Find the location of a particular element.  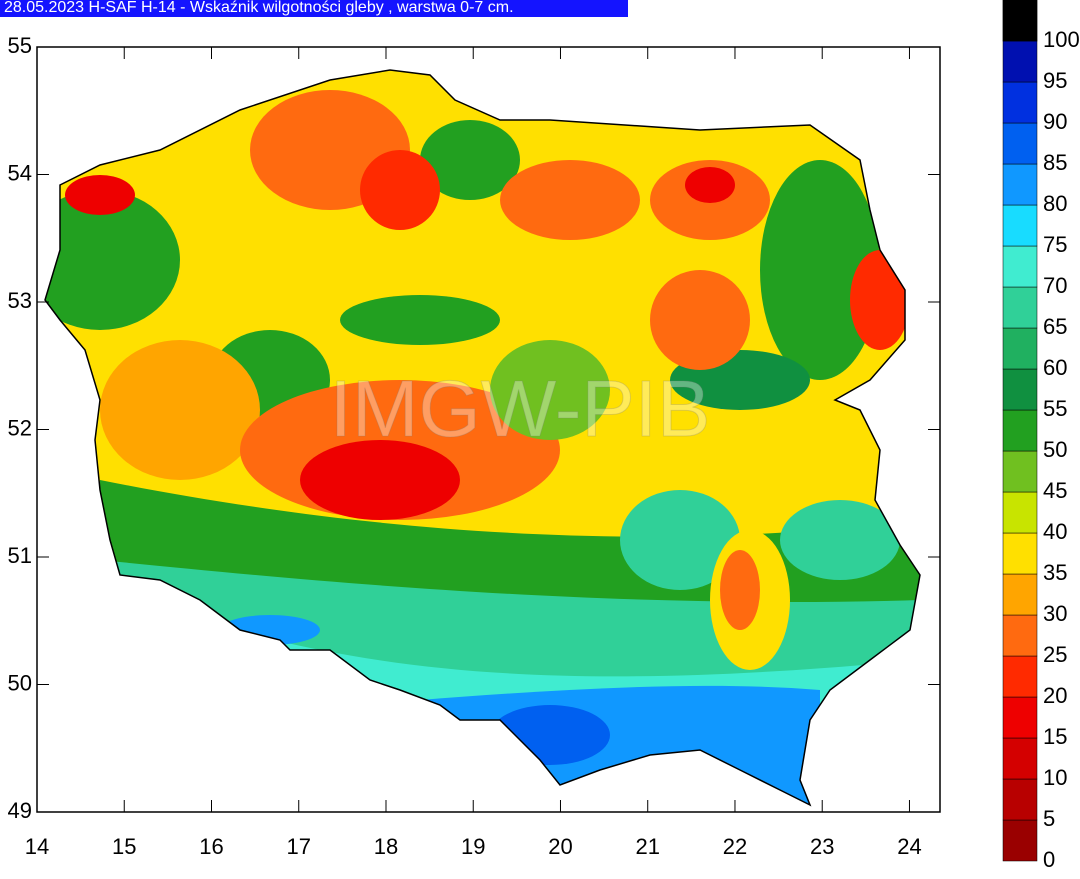

colorbar-label: 5 is located at coordinates (1049, 818).